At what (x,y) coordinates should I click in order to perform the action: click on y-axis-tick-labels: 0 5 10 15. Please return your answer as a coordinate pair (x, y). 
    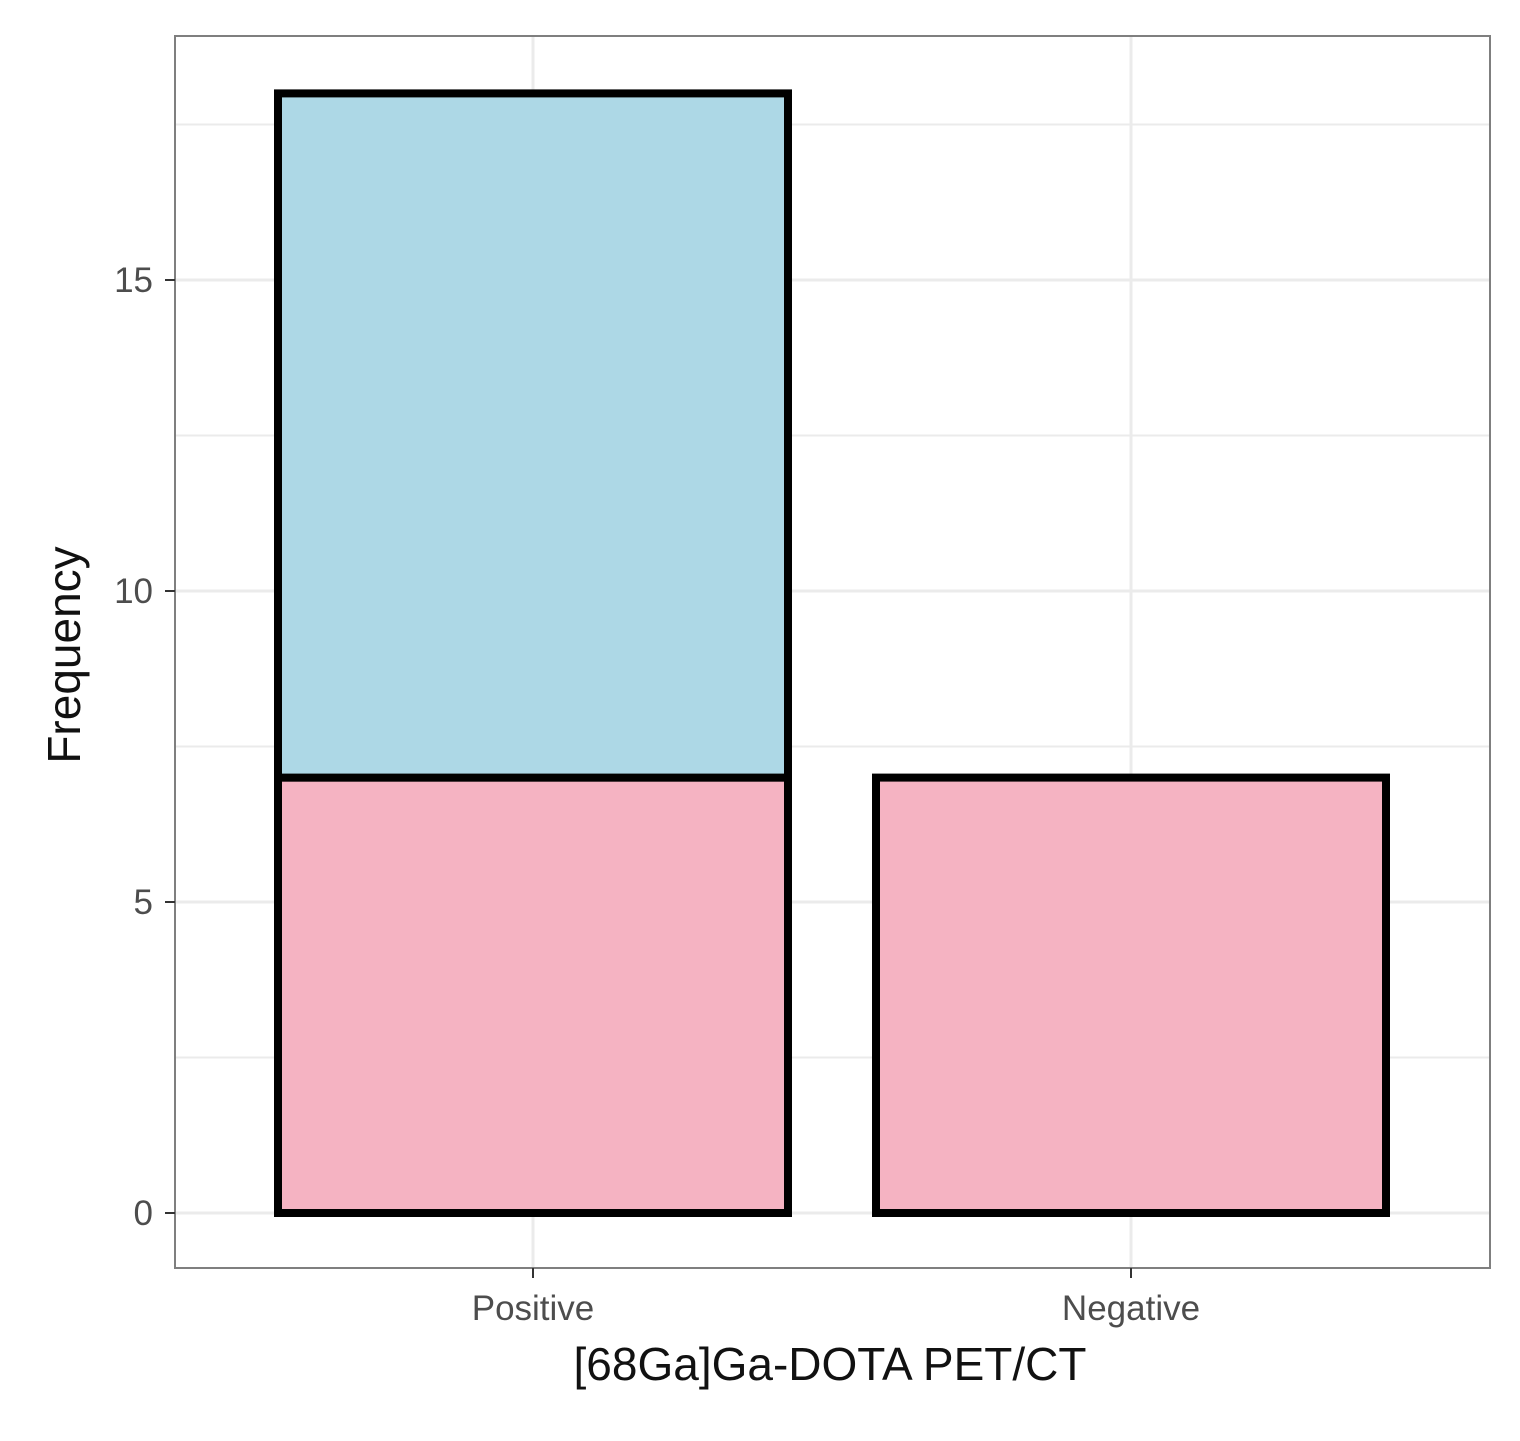
    Looking at the image, I should click on (133, 747).